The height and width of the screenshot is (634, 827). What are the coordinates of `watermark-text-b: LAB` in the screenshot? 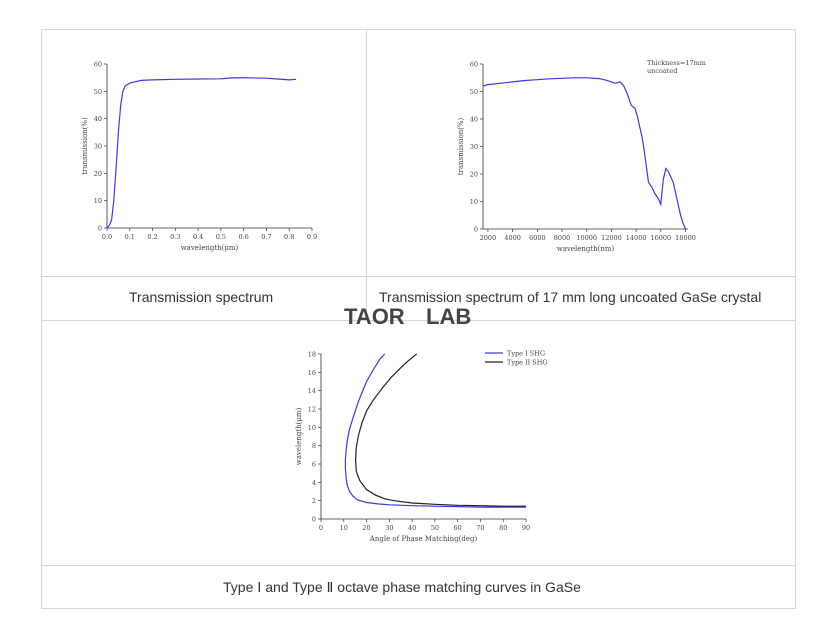 It's located at (448, 316).